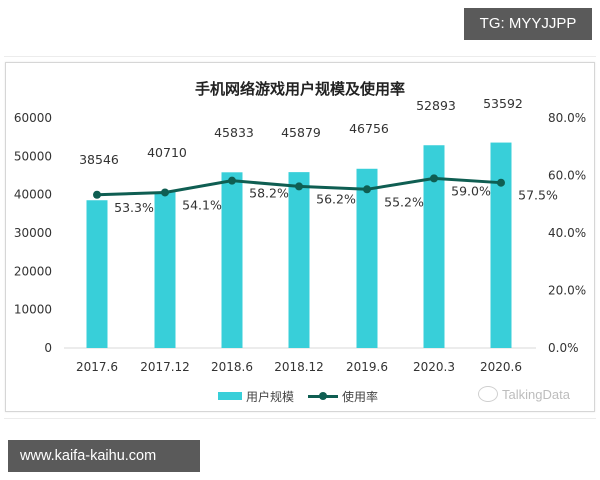 This screenshot has height=480, width=600. Describe the element at coordinates (270, 396) in the screenshot. I see `legend-label-users: 用户规模` at that location.